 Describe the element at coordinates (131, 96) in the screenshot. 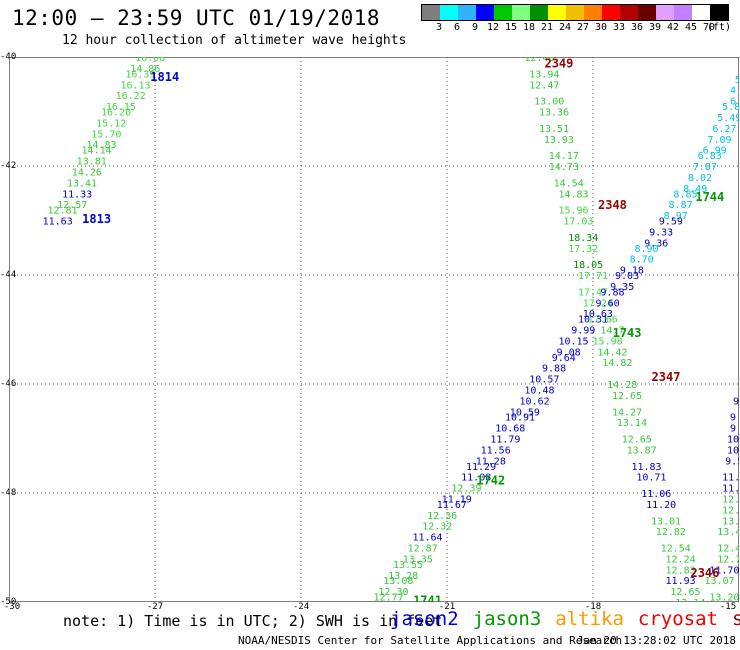

I see `wave-height-value: 16.22` at that location.